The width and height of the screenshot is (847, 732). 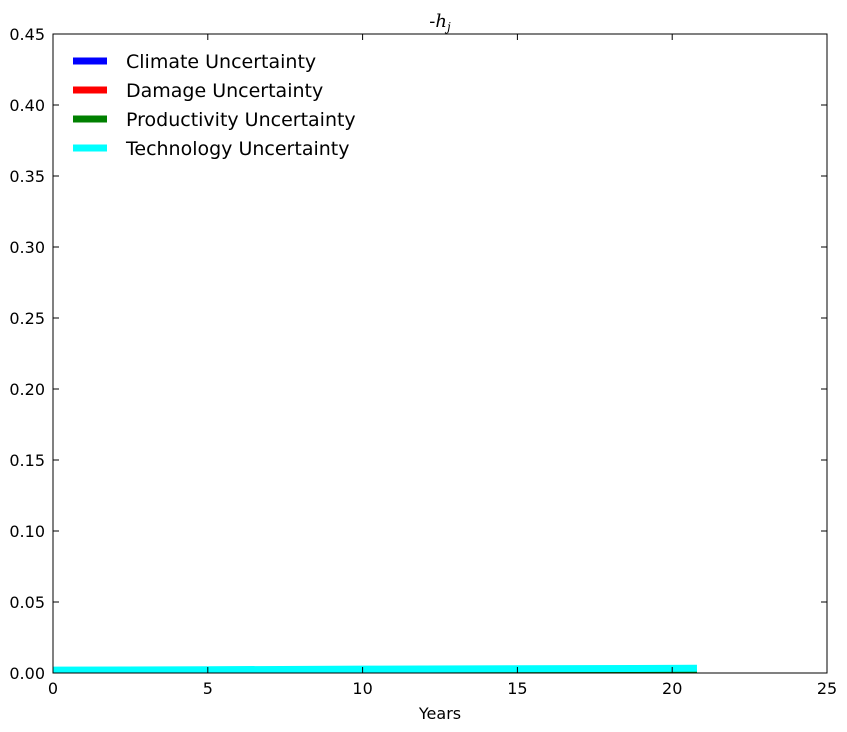 I want to click on legend-label: Damage Uncertainty, so click(x=224, y=91).